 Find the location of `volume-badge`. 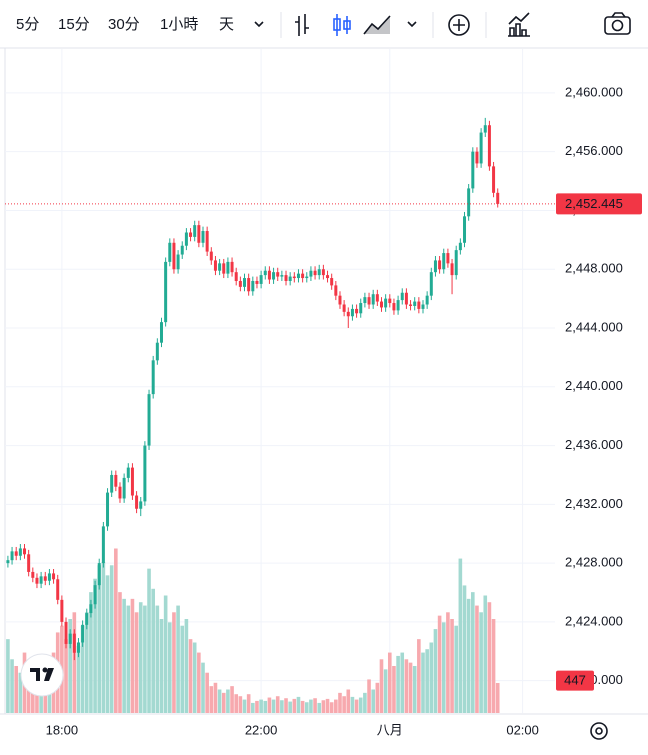

volume-badge is located at coordinates (575, 680).